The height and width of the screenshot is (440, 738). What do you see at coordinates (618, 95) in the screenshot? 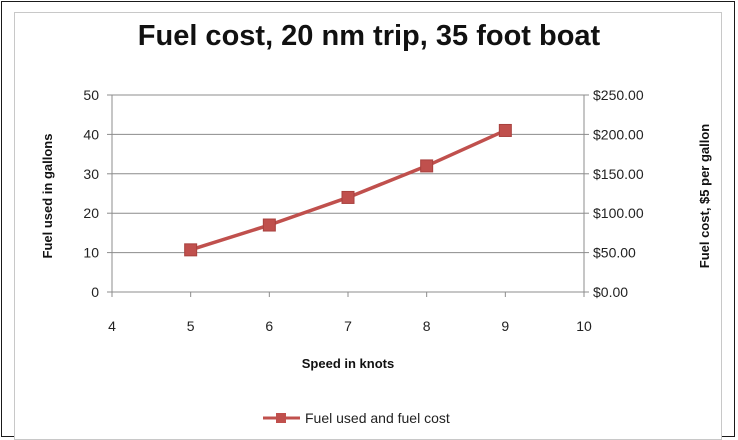
I see `y2-tick-label: $250.00` at bounding box center [618, 95].